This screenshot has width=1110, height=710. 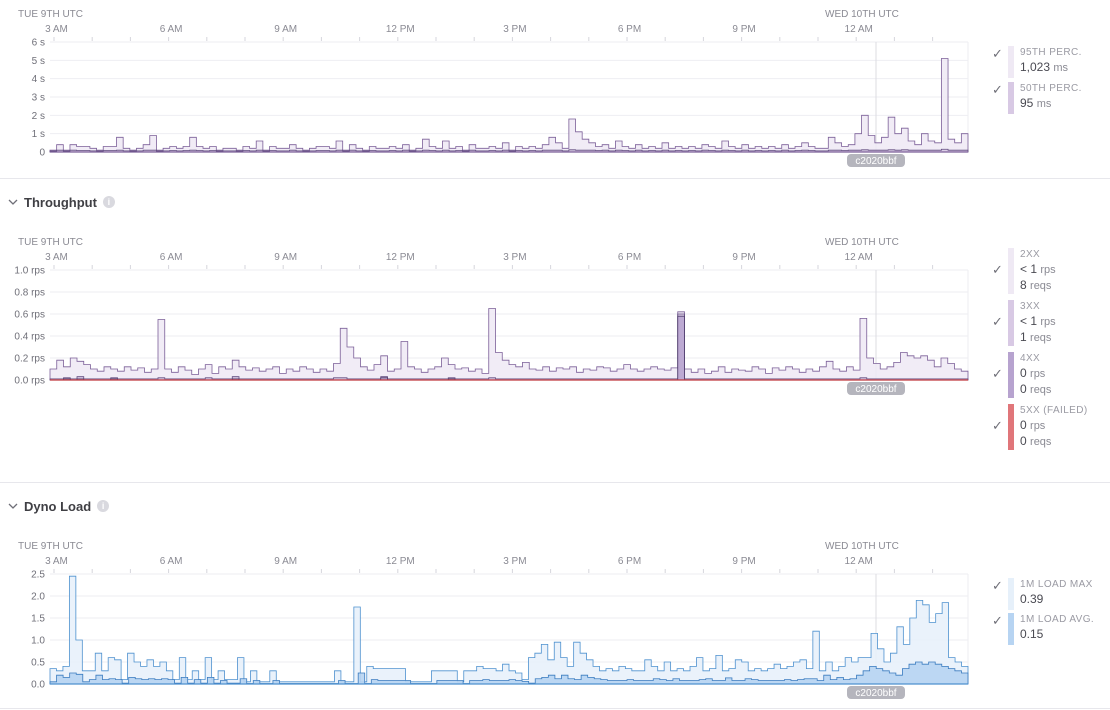 What do you see at coordinates (1044, 67) in the screenshot?
I see `legend-value: 1,023 ms` at bounding box center [1044, 67].